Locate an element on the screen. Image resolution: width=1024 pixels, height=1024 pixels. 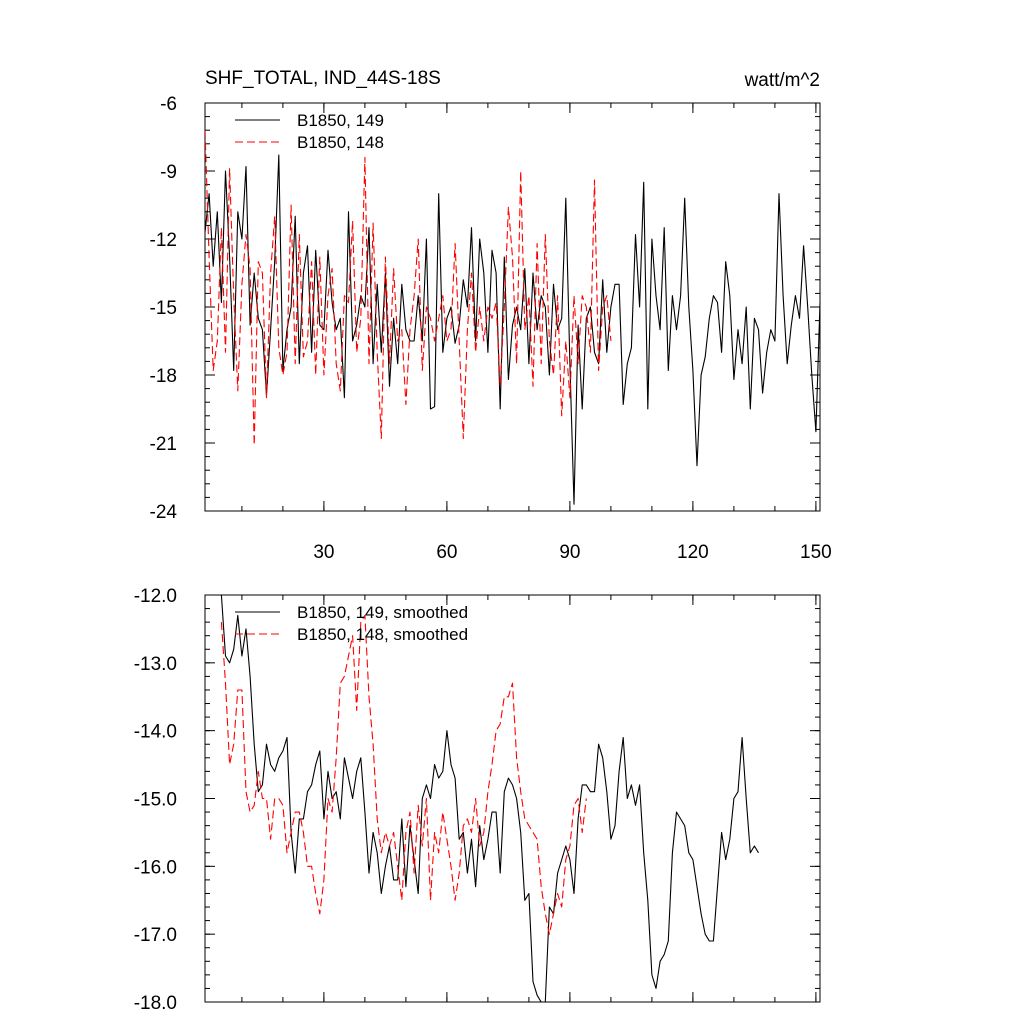
x-tick-label: 120 is located at coordinates (693, 552).